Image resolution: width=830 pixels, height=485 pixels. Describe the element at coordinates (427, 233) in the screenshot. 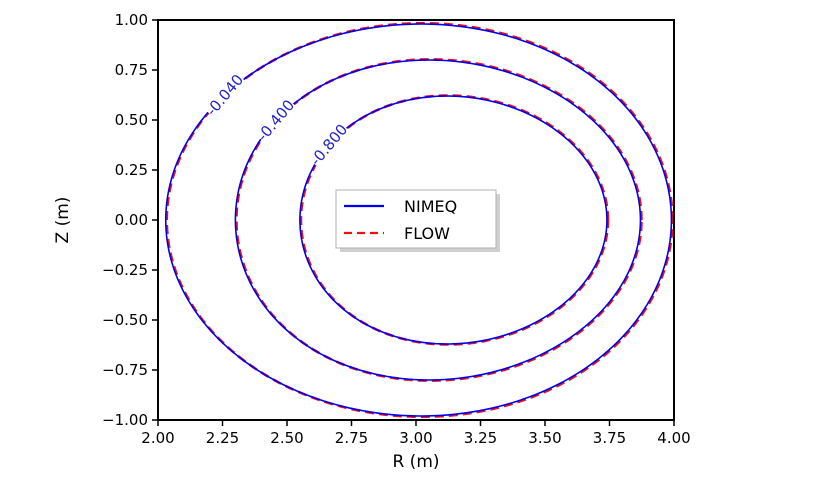

I see `legend-label-flow: FLOW` at that location.